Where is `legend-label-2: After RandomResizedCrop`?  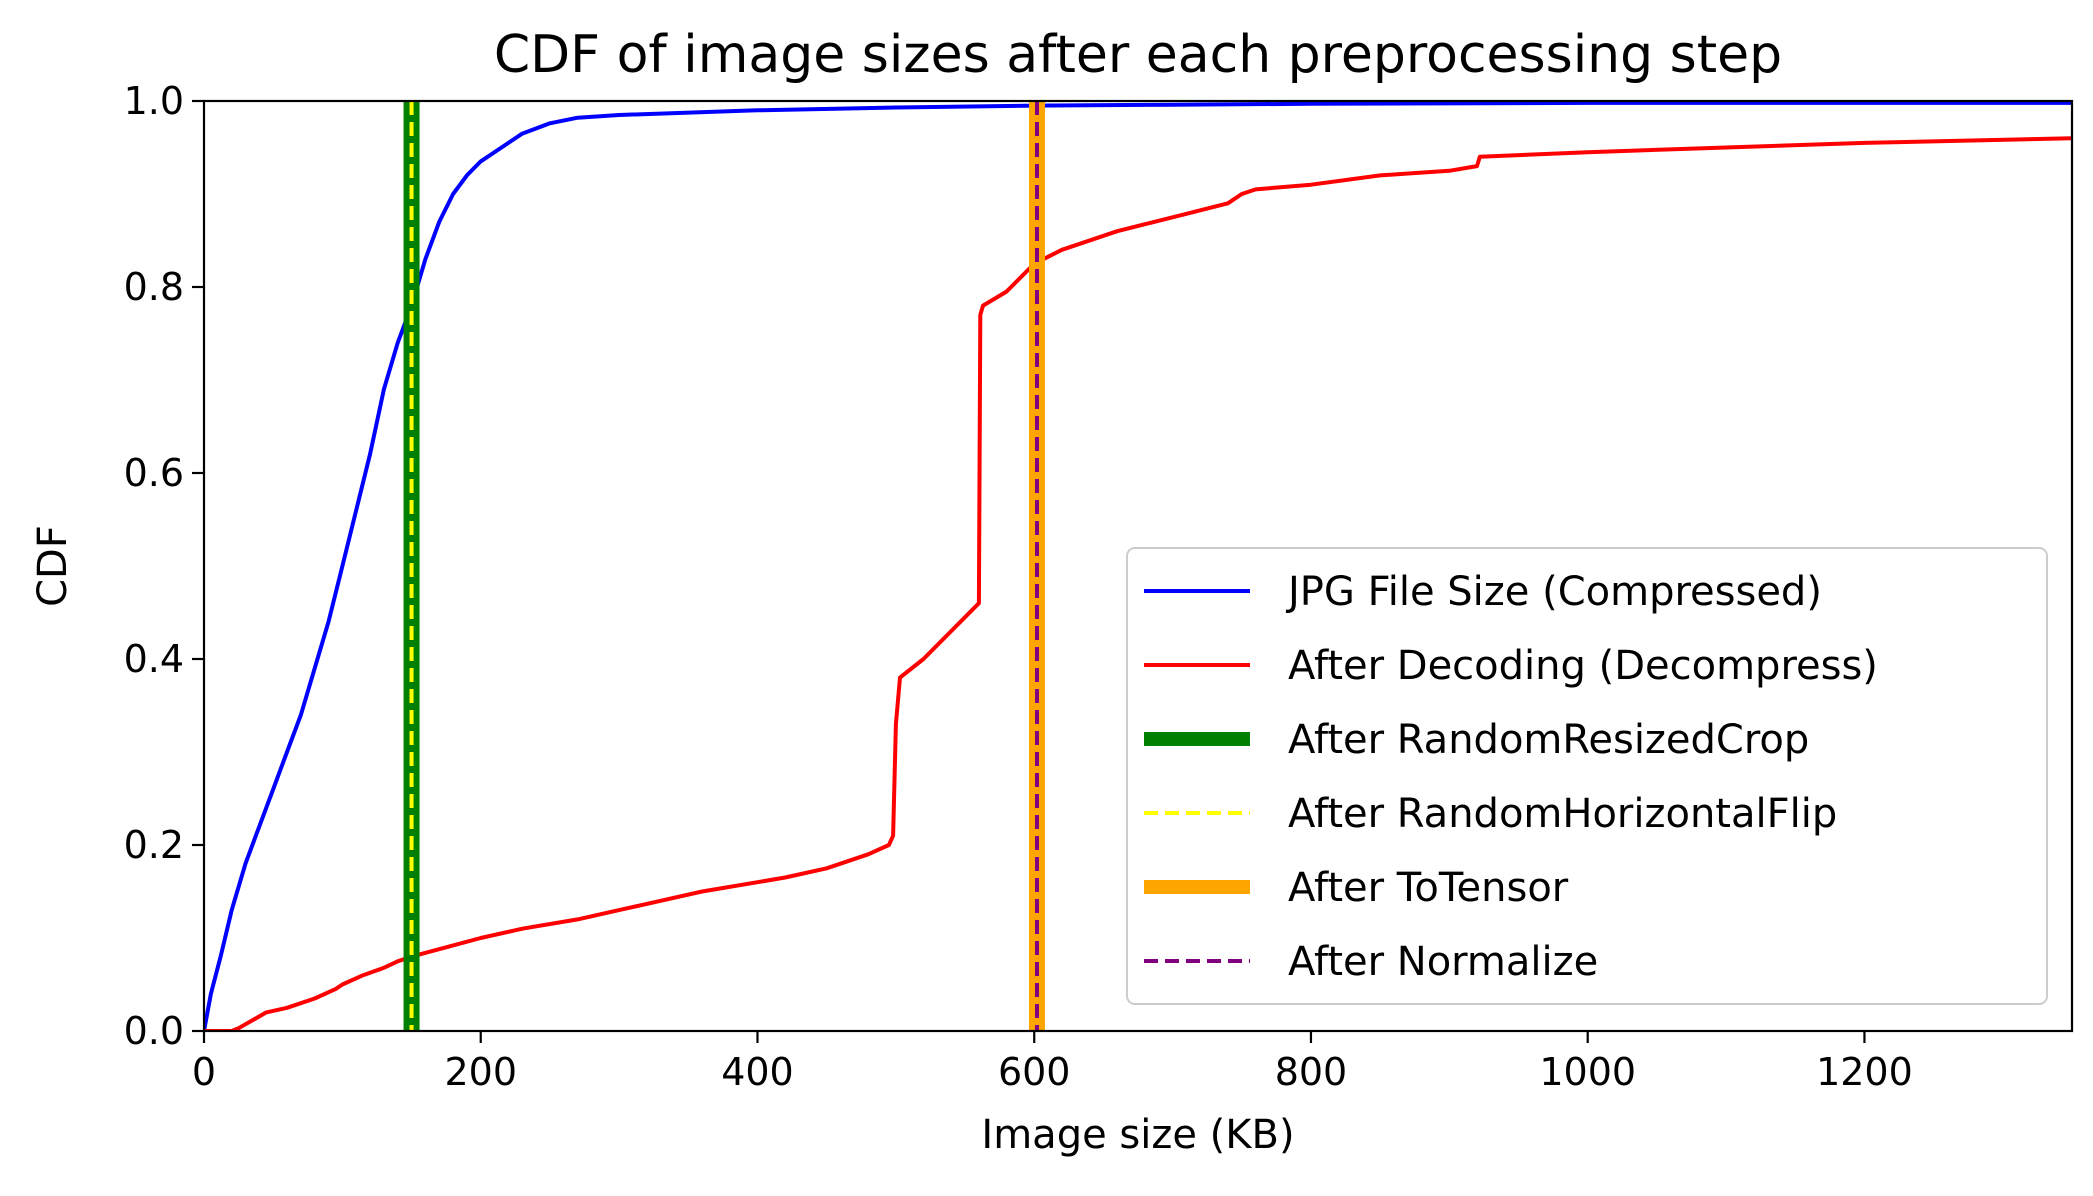
legend-label-2: After RandomResizedCrop is located at coordinates (1548, 740).